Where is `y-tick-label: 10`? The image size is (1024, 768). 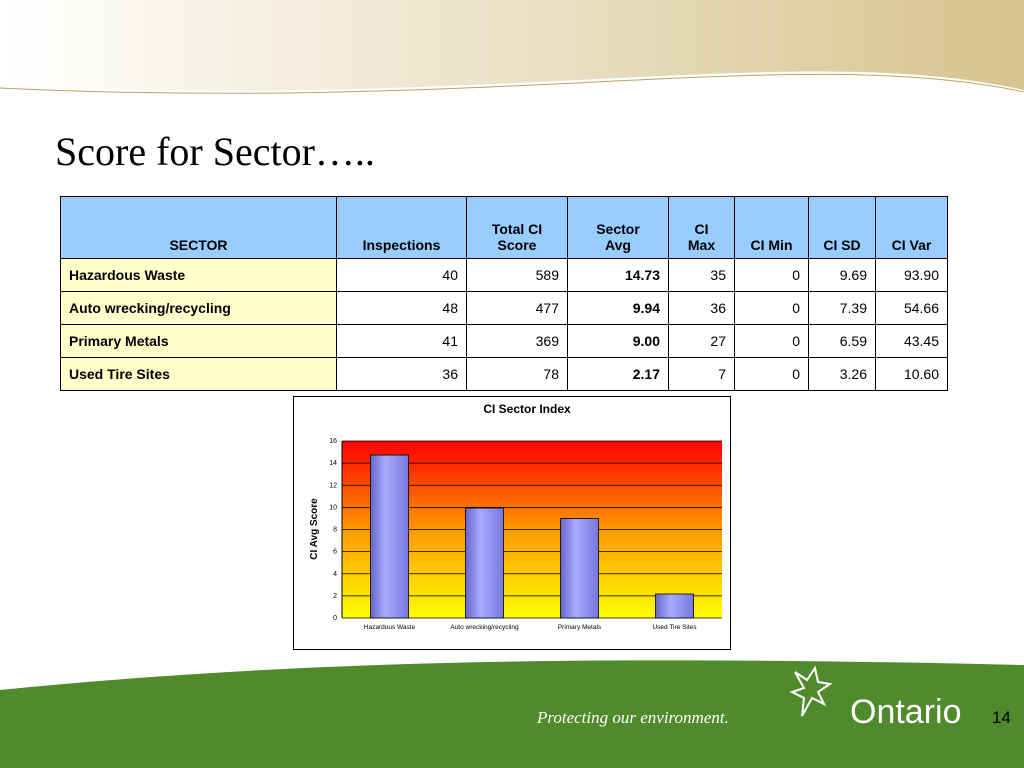
y-tick-label: 10 is located at coordinates (333, 507).